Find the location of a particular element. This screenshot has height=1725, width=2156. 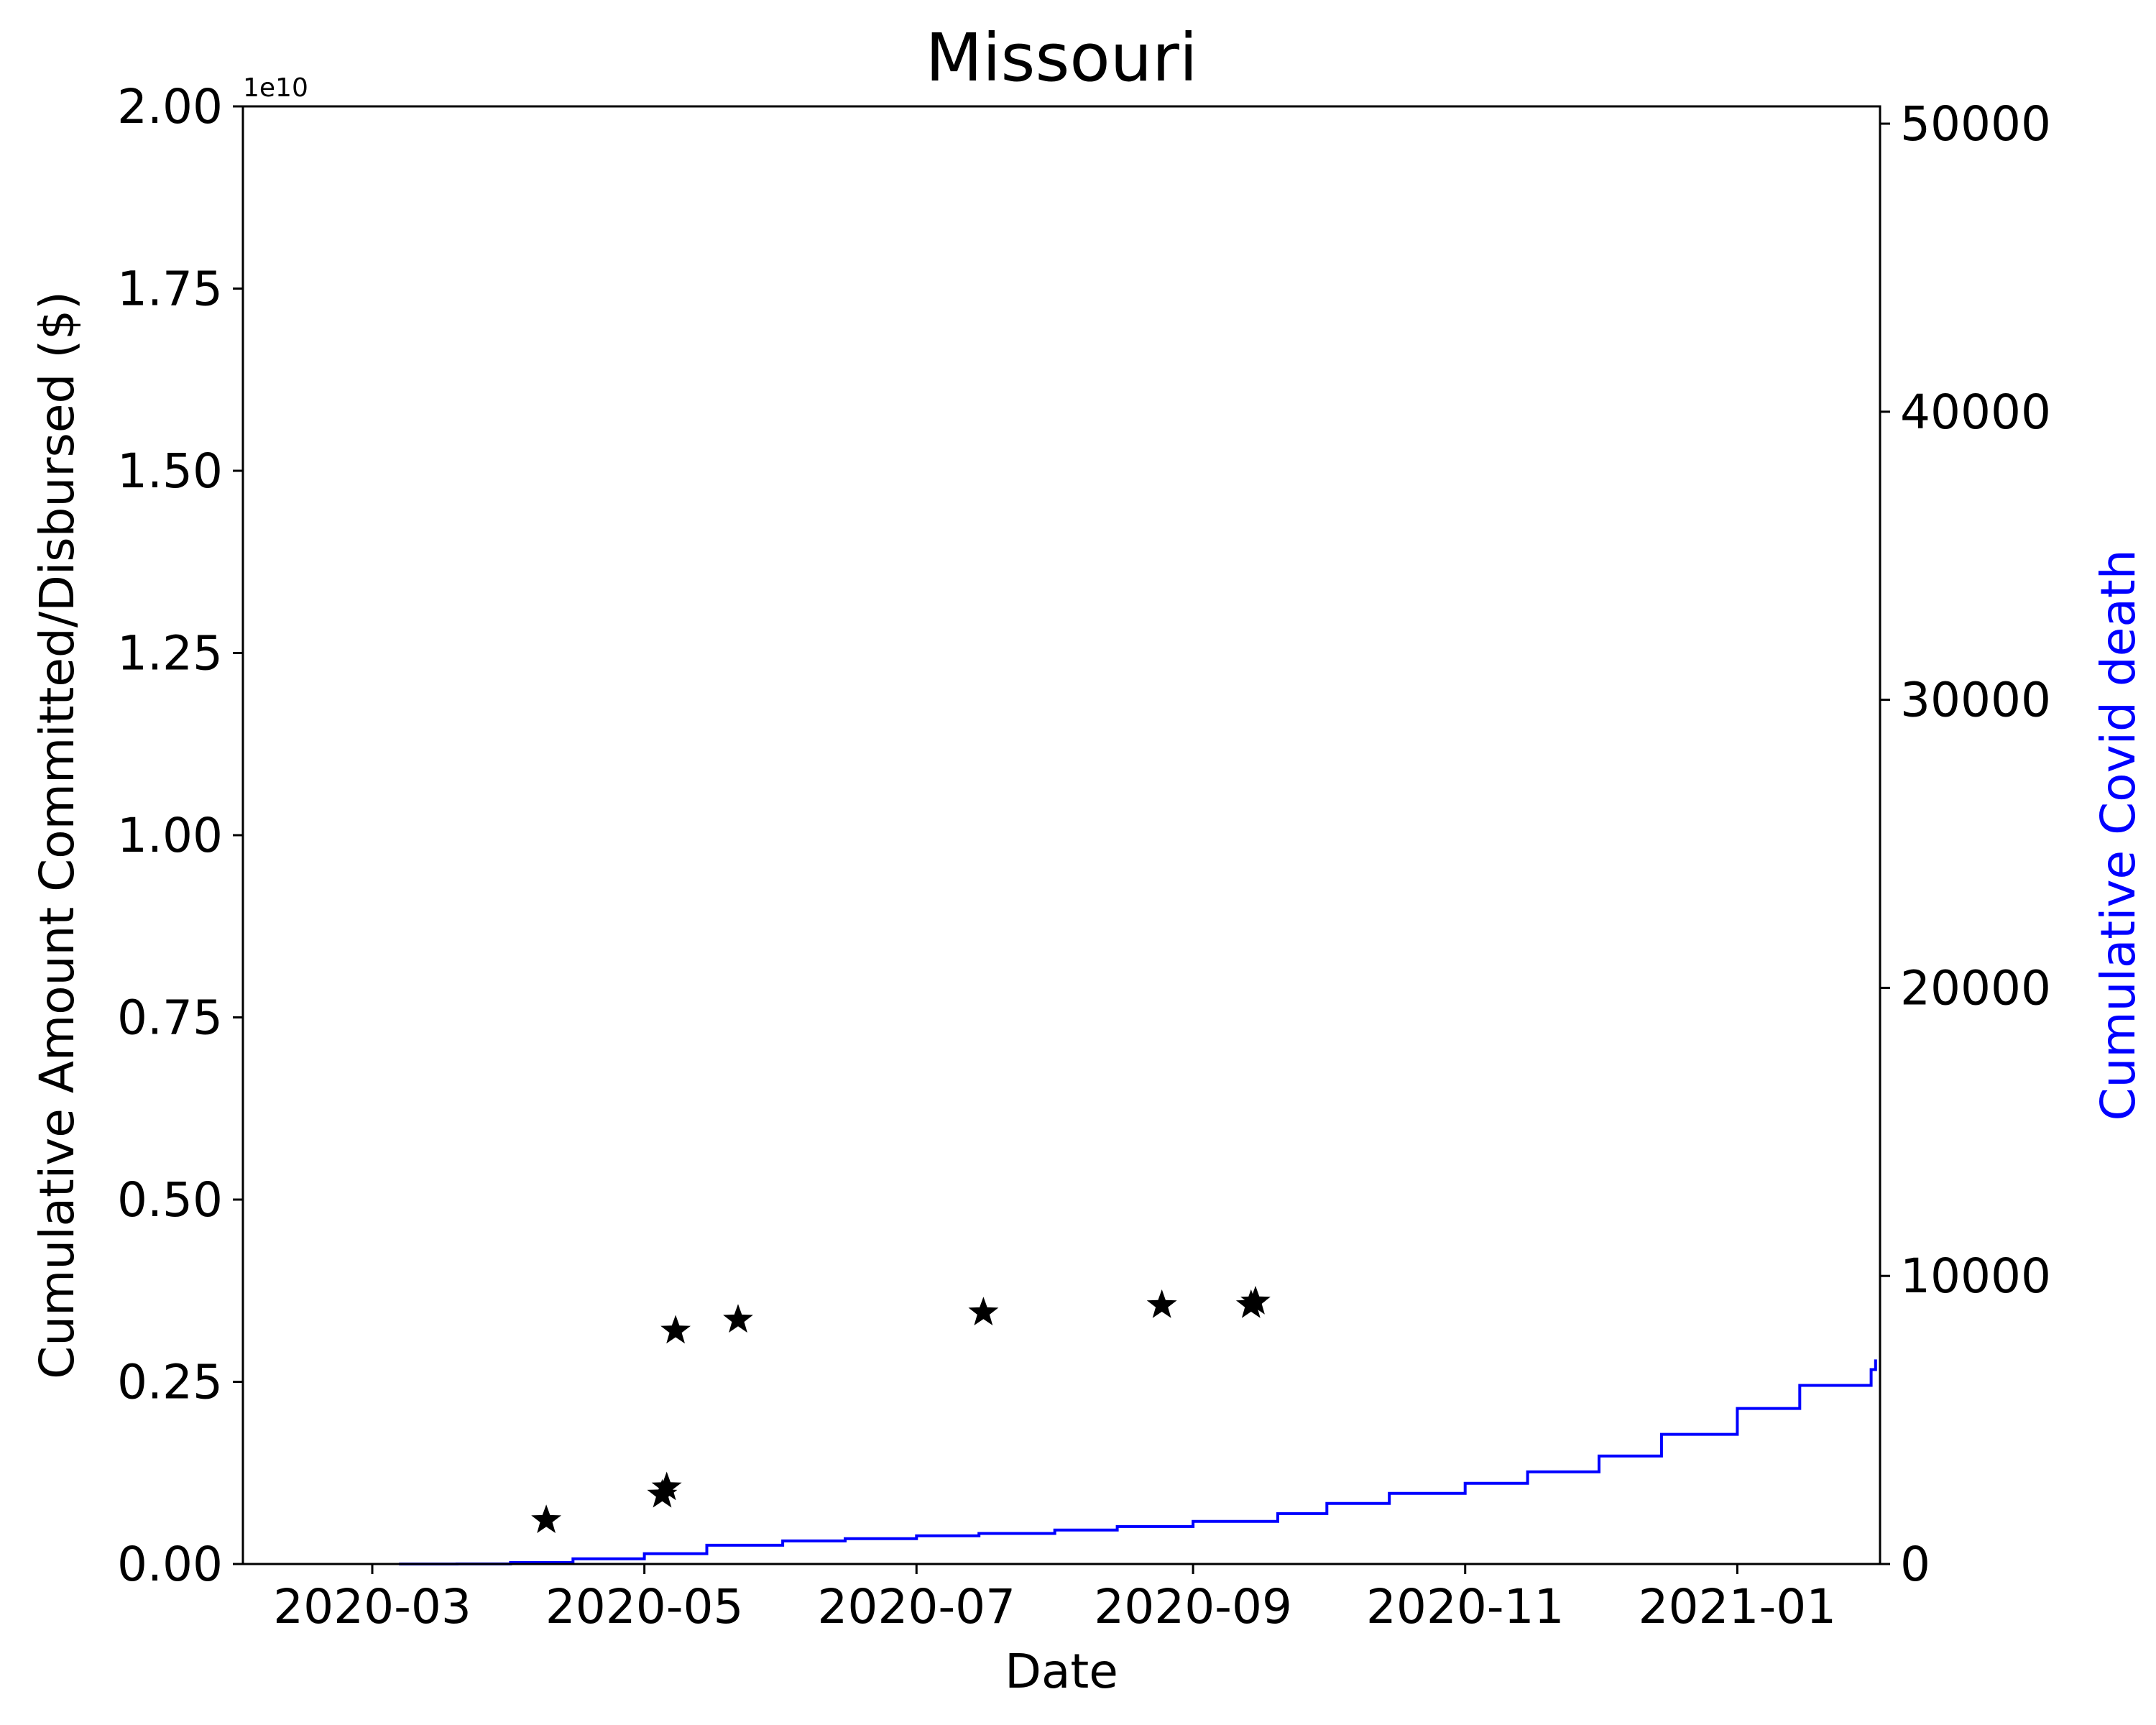

left-y-tick-label: 1.75 is located at coordinates (170, 289).